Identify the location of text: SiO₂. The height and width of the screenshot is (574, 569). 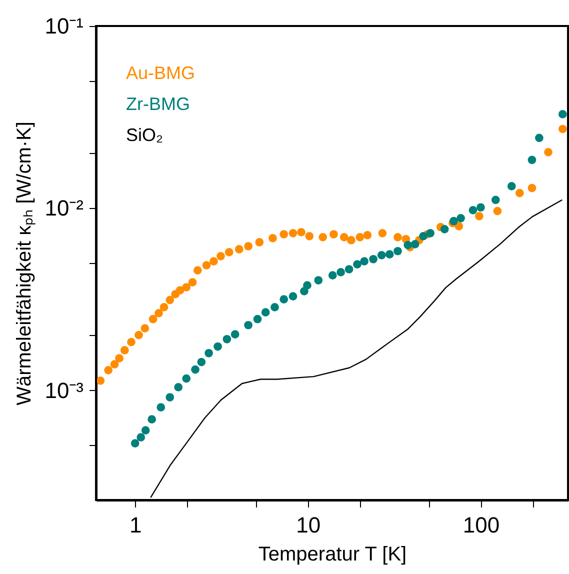
(145, 135).